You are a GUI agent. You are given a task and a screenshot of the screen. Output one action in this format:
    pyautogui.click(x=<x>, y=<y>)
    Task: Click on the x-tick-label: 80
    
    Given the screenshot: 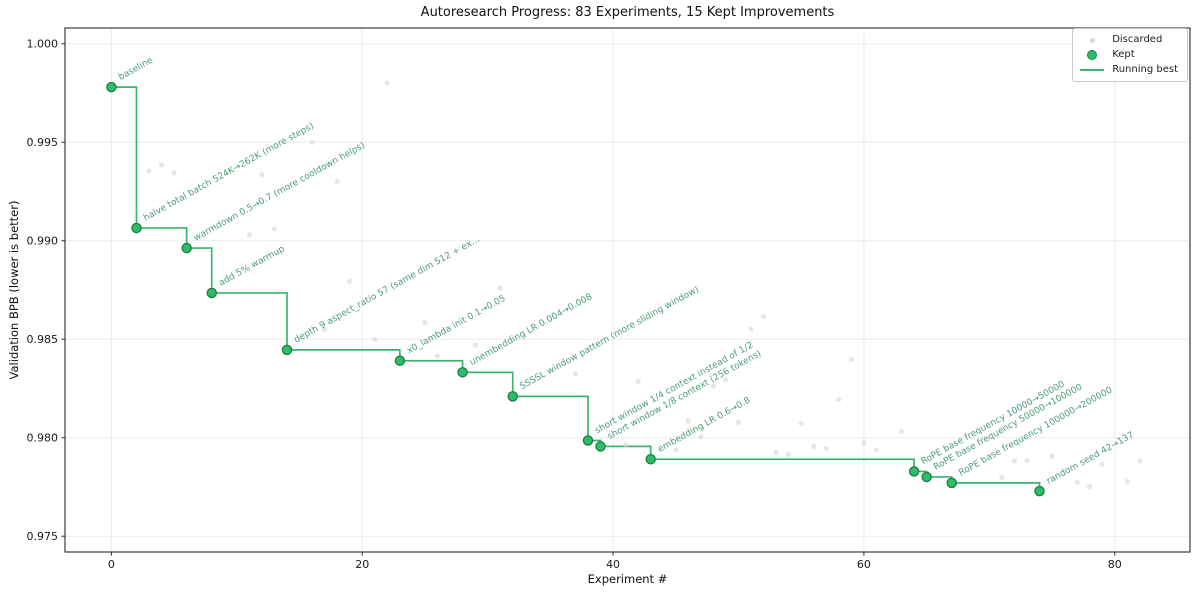 What is the action you would take?
    pyautogui.click(x=1115, y=564)
    